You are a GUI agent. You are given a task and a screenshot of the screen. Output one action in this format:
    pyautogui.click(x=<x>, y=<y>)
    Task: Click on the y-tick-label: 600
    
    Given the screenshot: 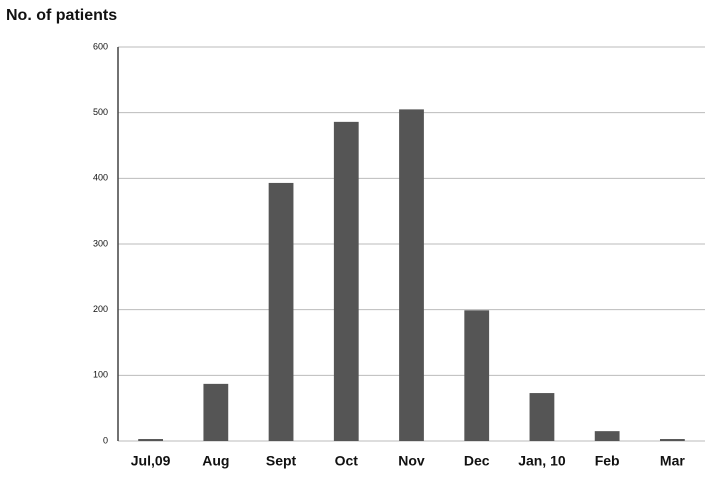 What is the action you would take?
    pyautogui.click(x=100, y=46)
    